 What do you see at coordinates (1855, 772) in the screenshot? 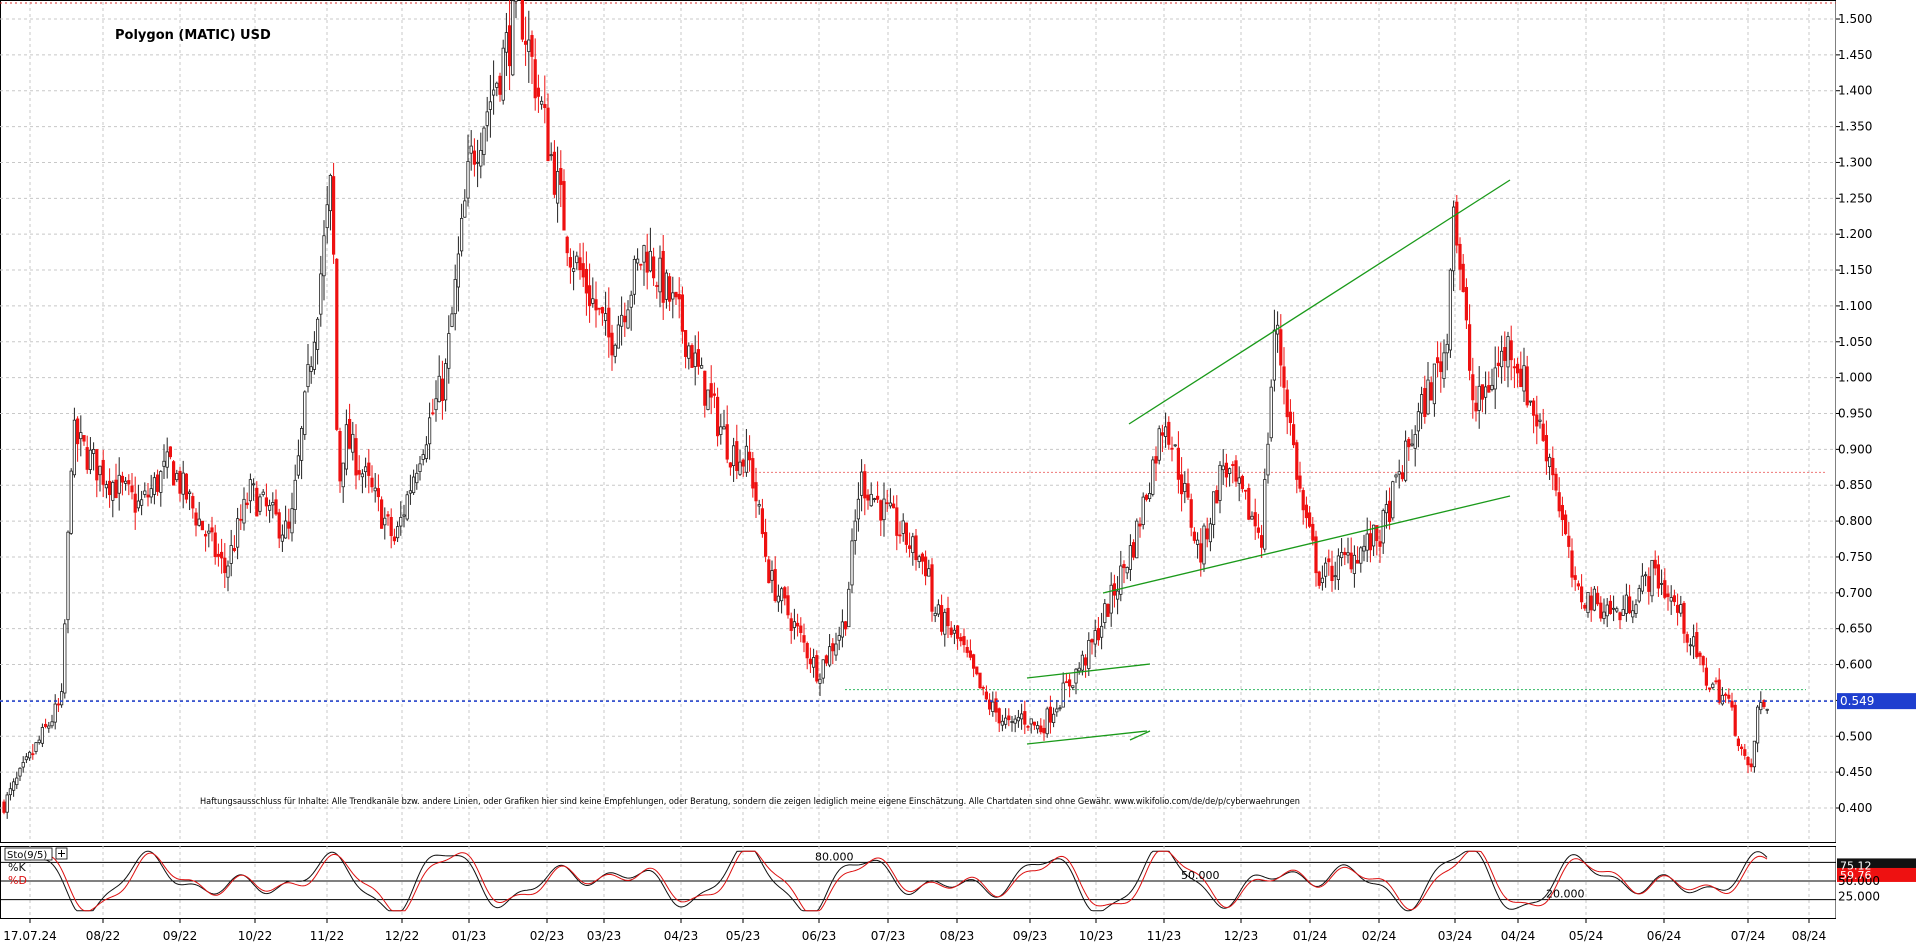
I see `y-tick-label: 0.450` at bounding box center [1855, 772].